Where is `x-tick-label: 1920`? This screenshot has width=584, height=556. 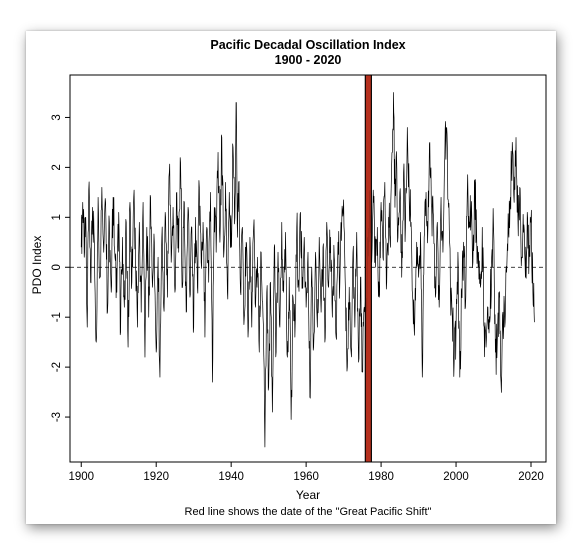
x-tick-label: 1920 is located at coordinates (156, 477).